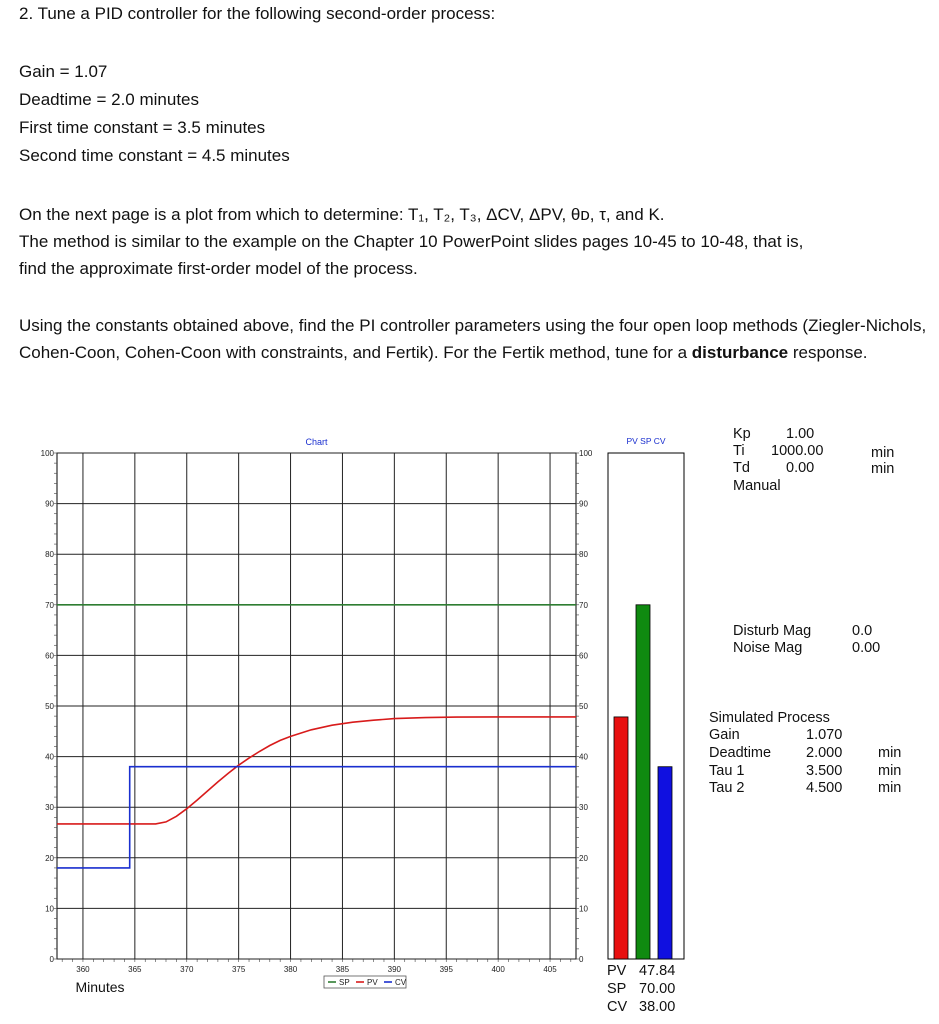  I want to click on y-tick-label-right: 100, so click(586, 453).